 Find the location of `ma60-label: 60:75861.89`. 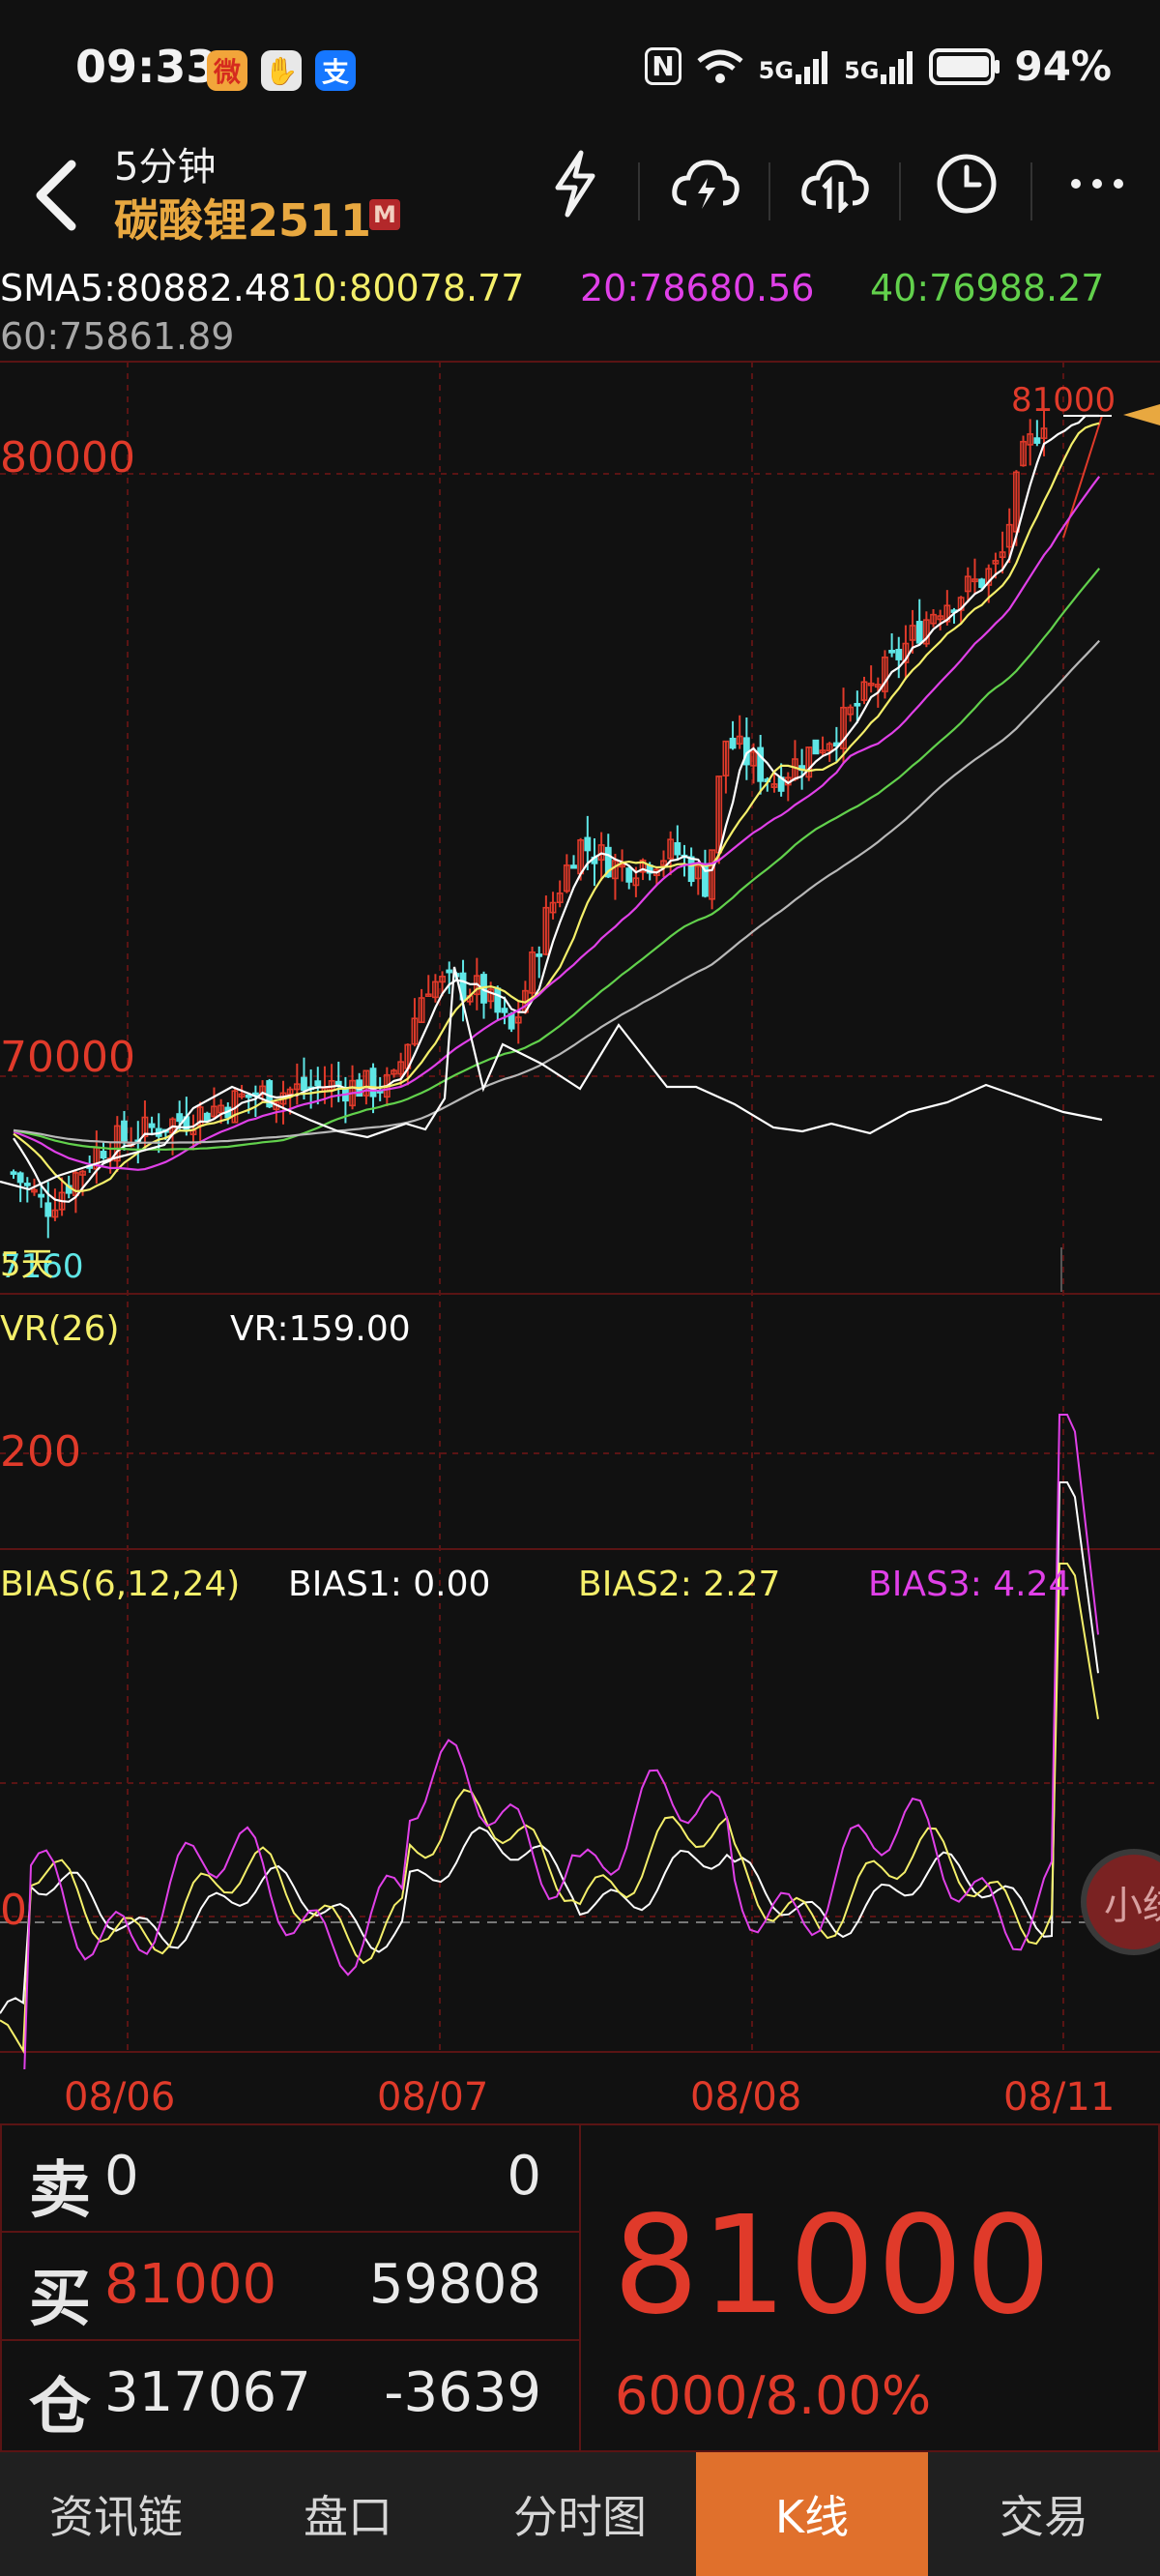

ma60-label: 60:75861.89 is located at coordinates (118, 336).